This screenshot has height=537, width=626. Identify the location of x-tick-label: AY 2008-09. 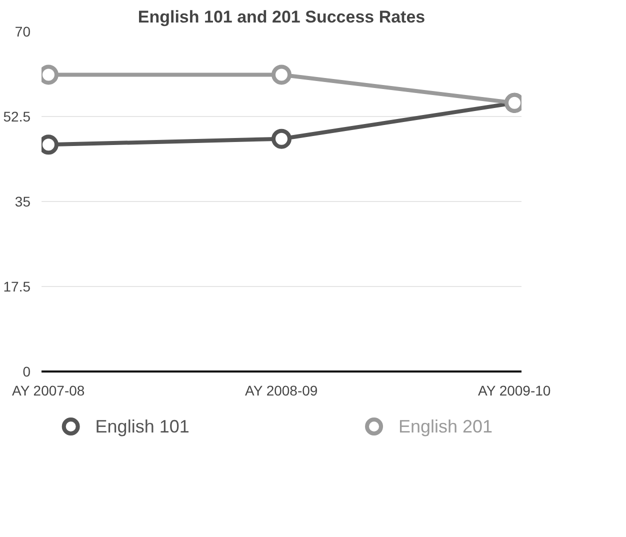
(281, 390).